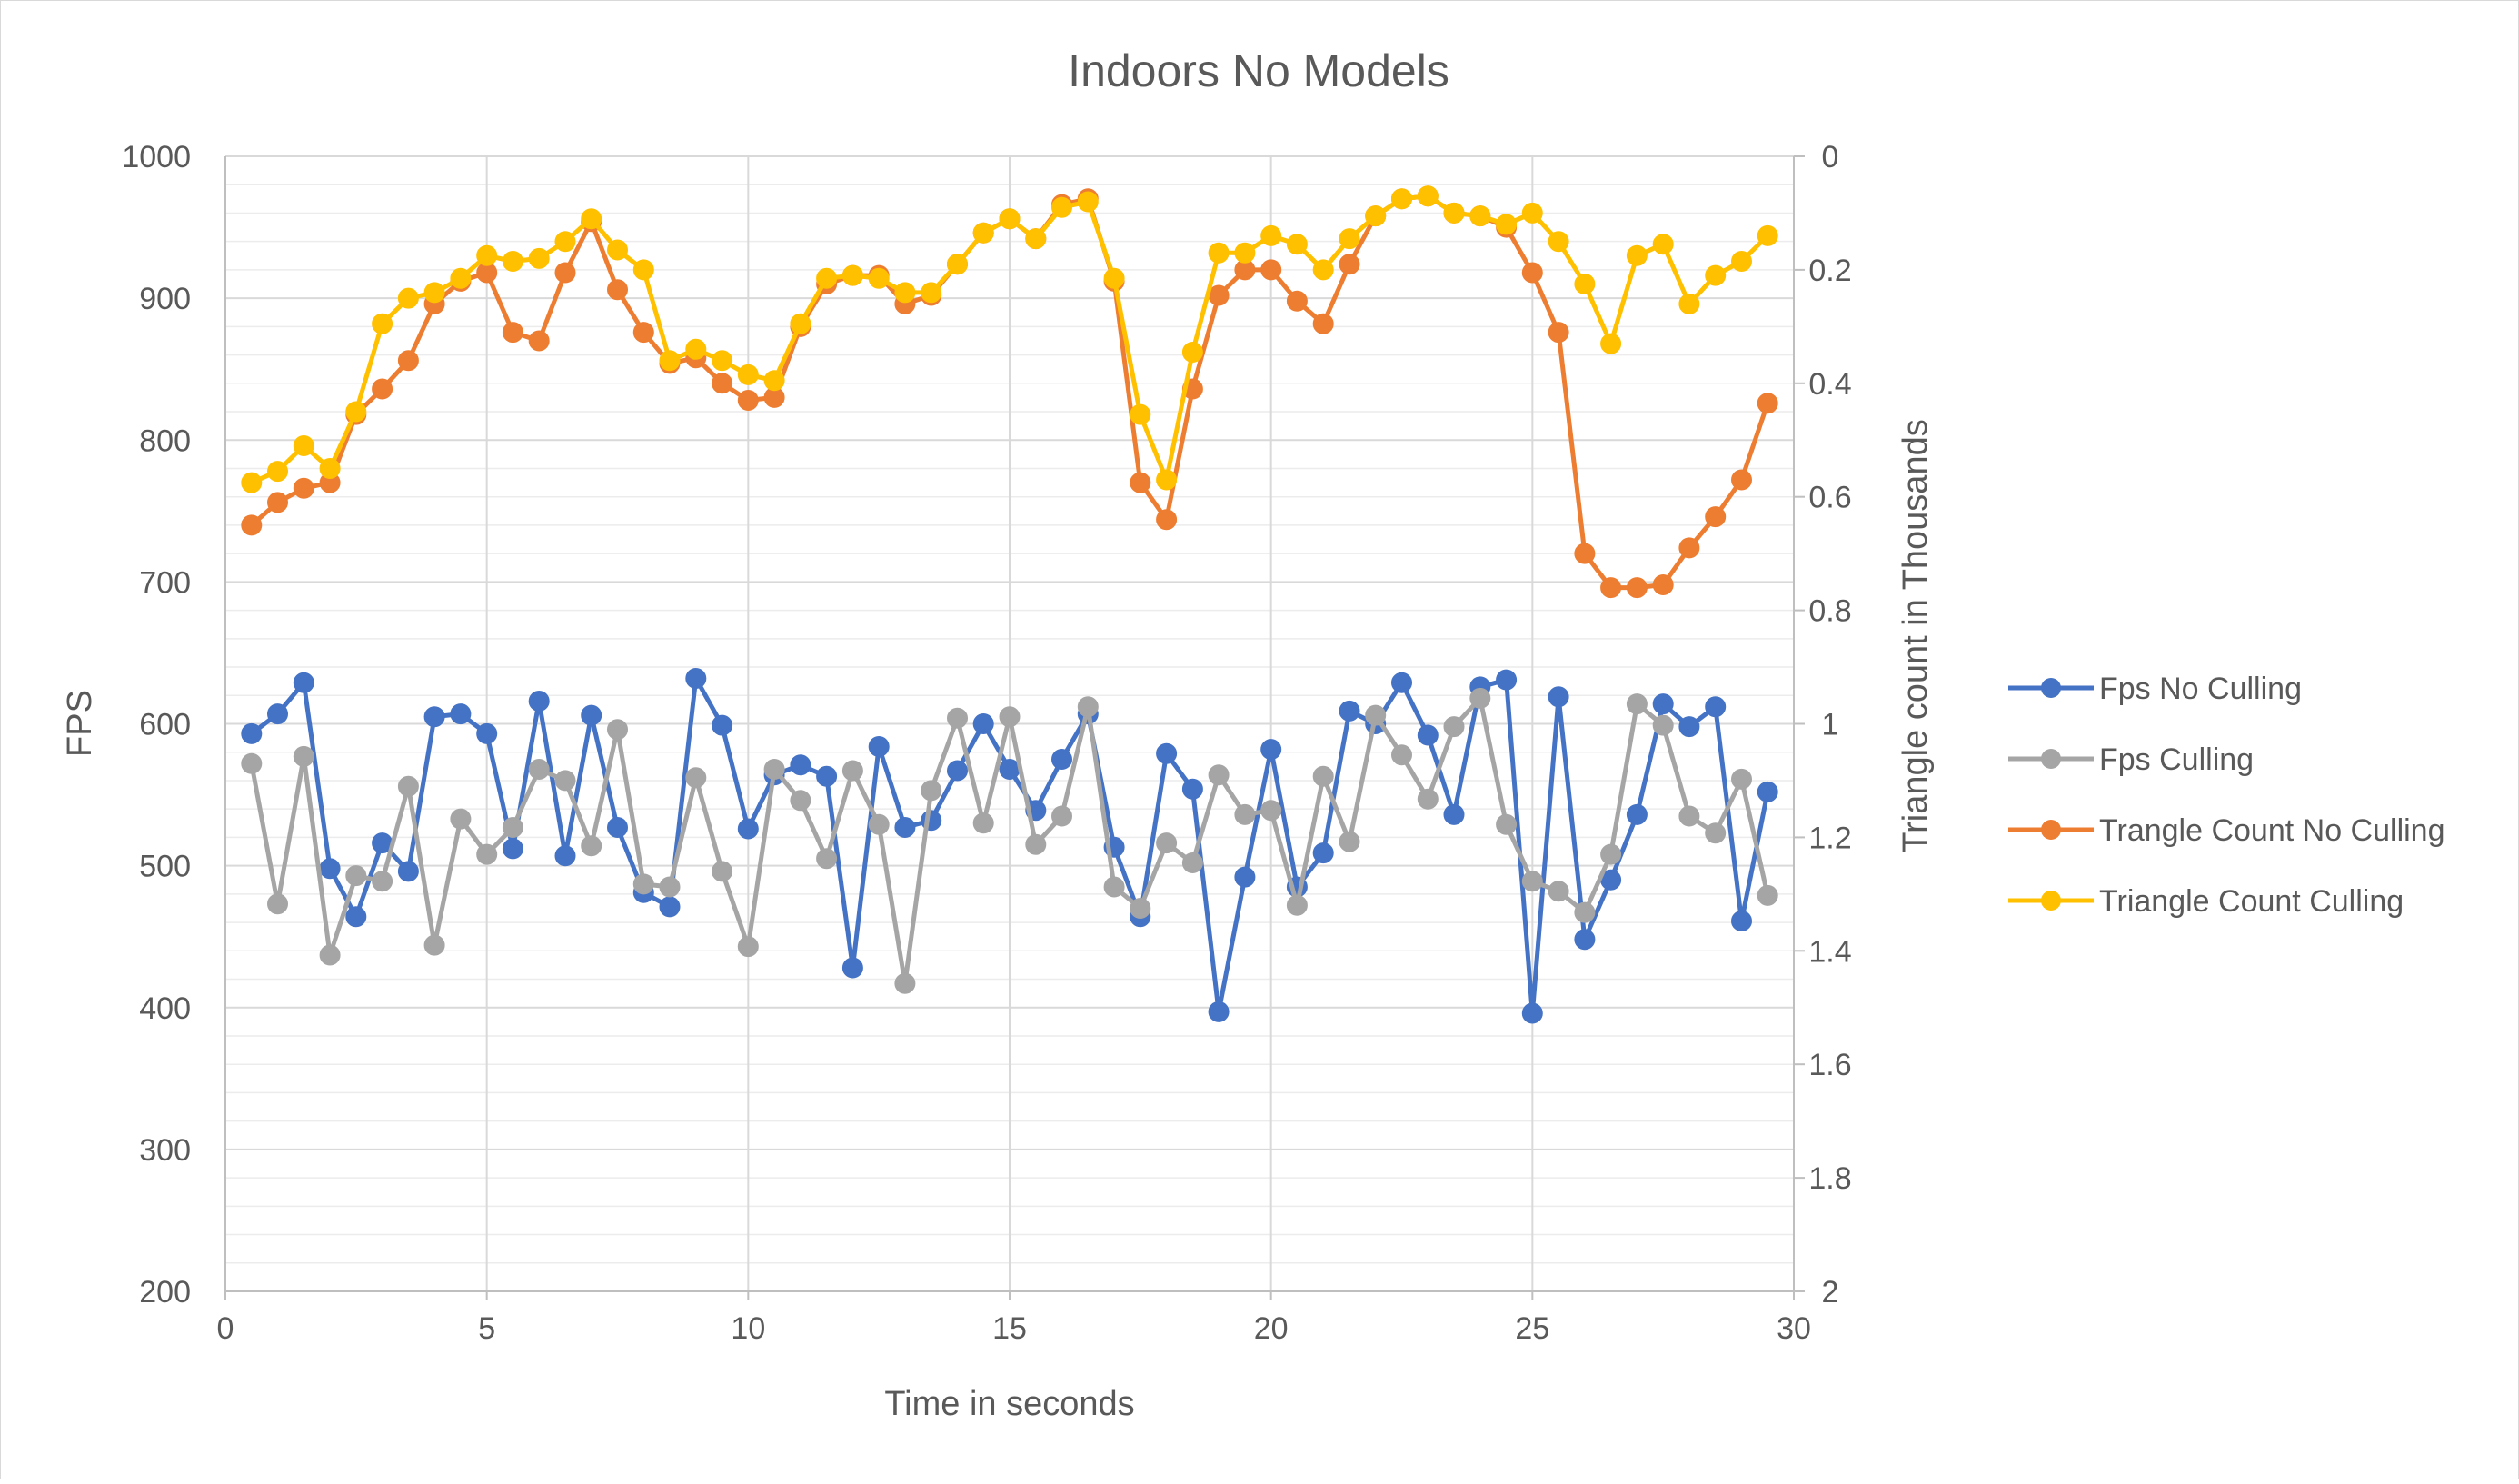 This screenshot has height=1484, width=2519. I want to click on series-fps-culling, so click(1009, 840).